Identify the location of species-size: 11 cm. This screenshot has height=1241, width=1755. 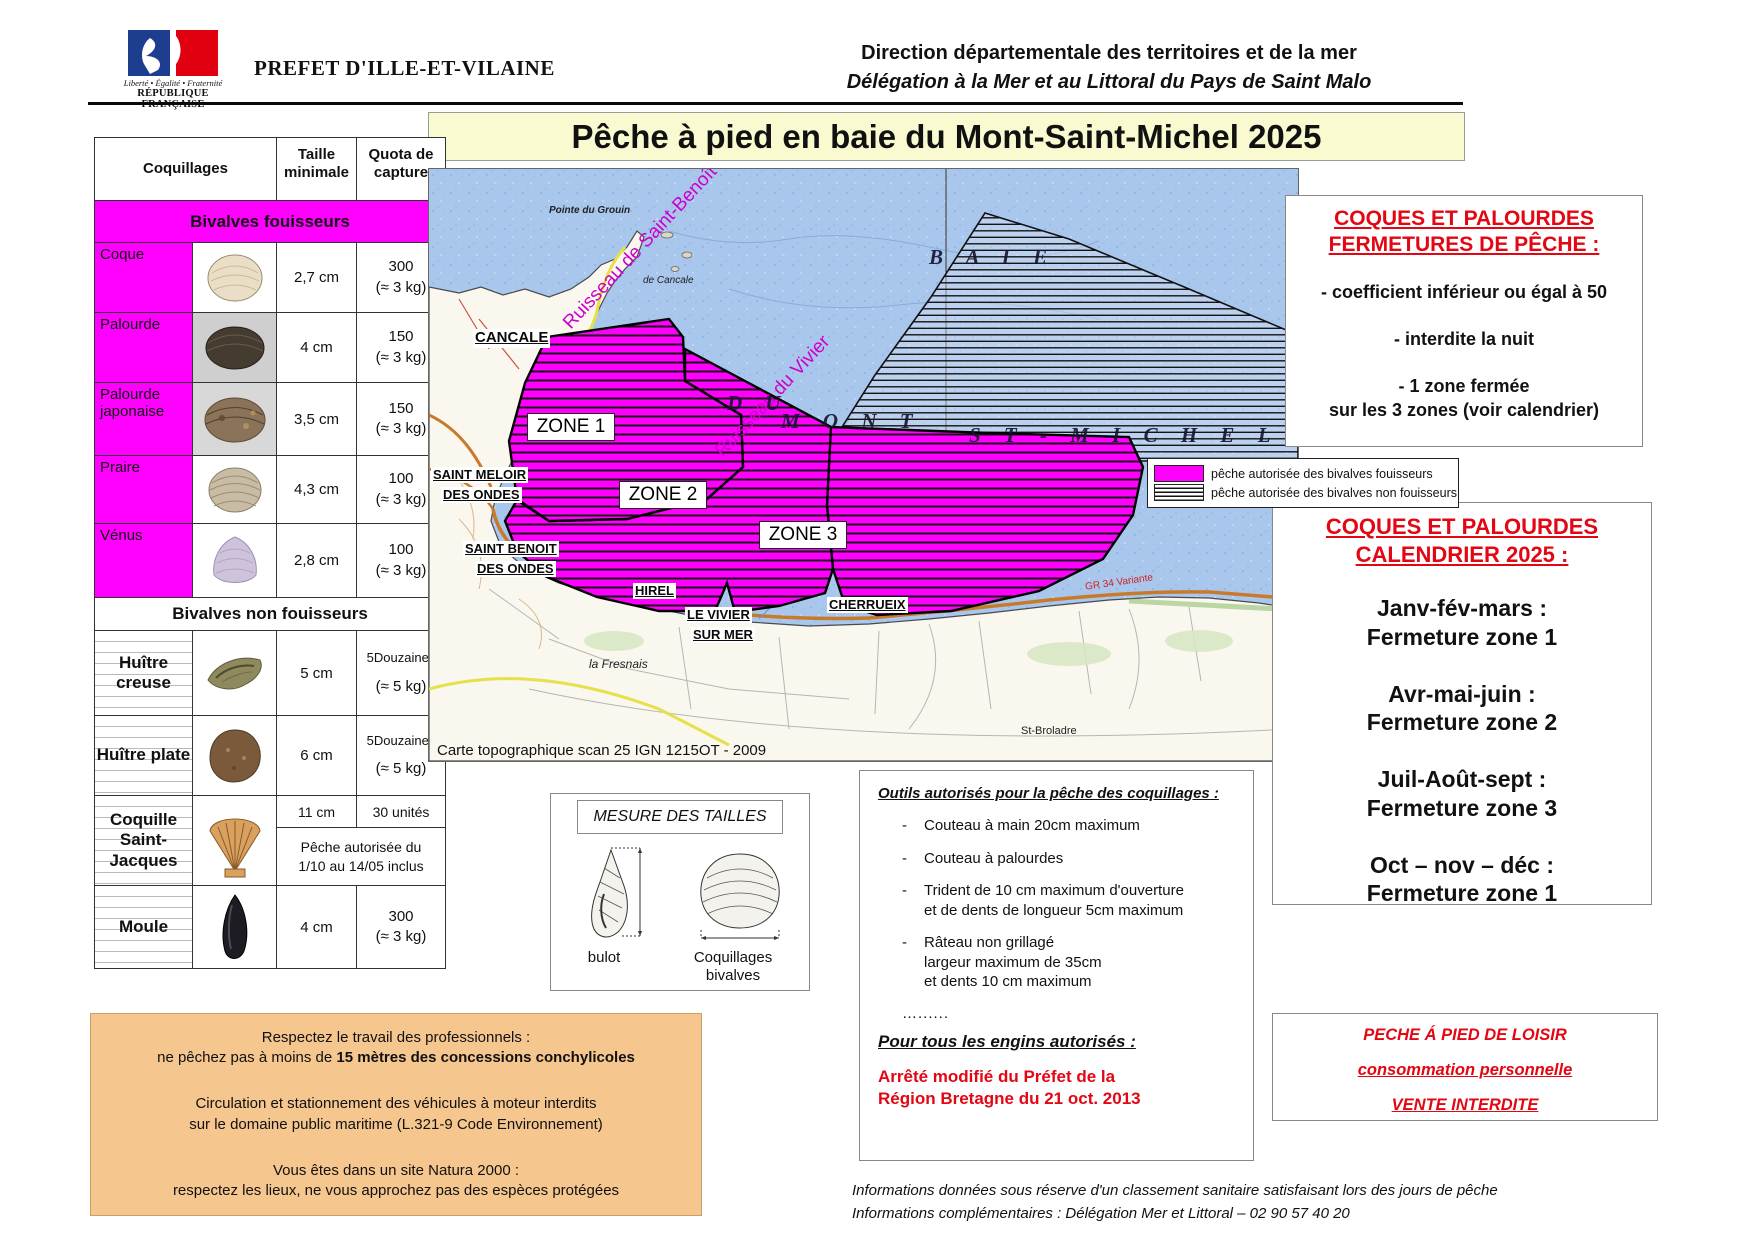
(317, 812).